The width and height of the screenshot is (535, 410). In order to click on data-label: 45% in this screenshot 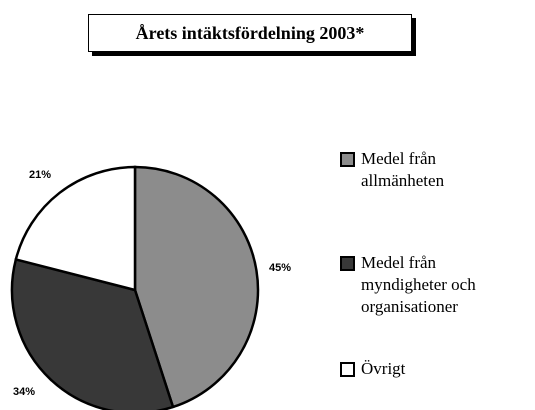, I will do `click(280, 268)`.